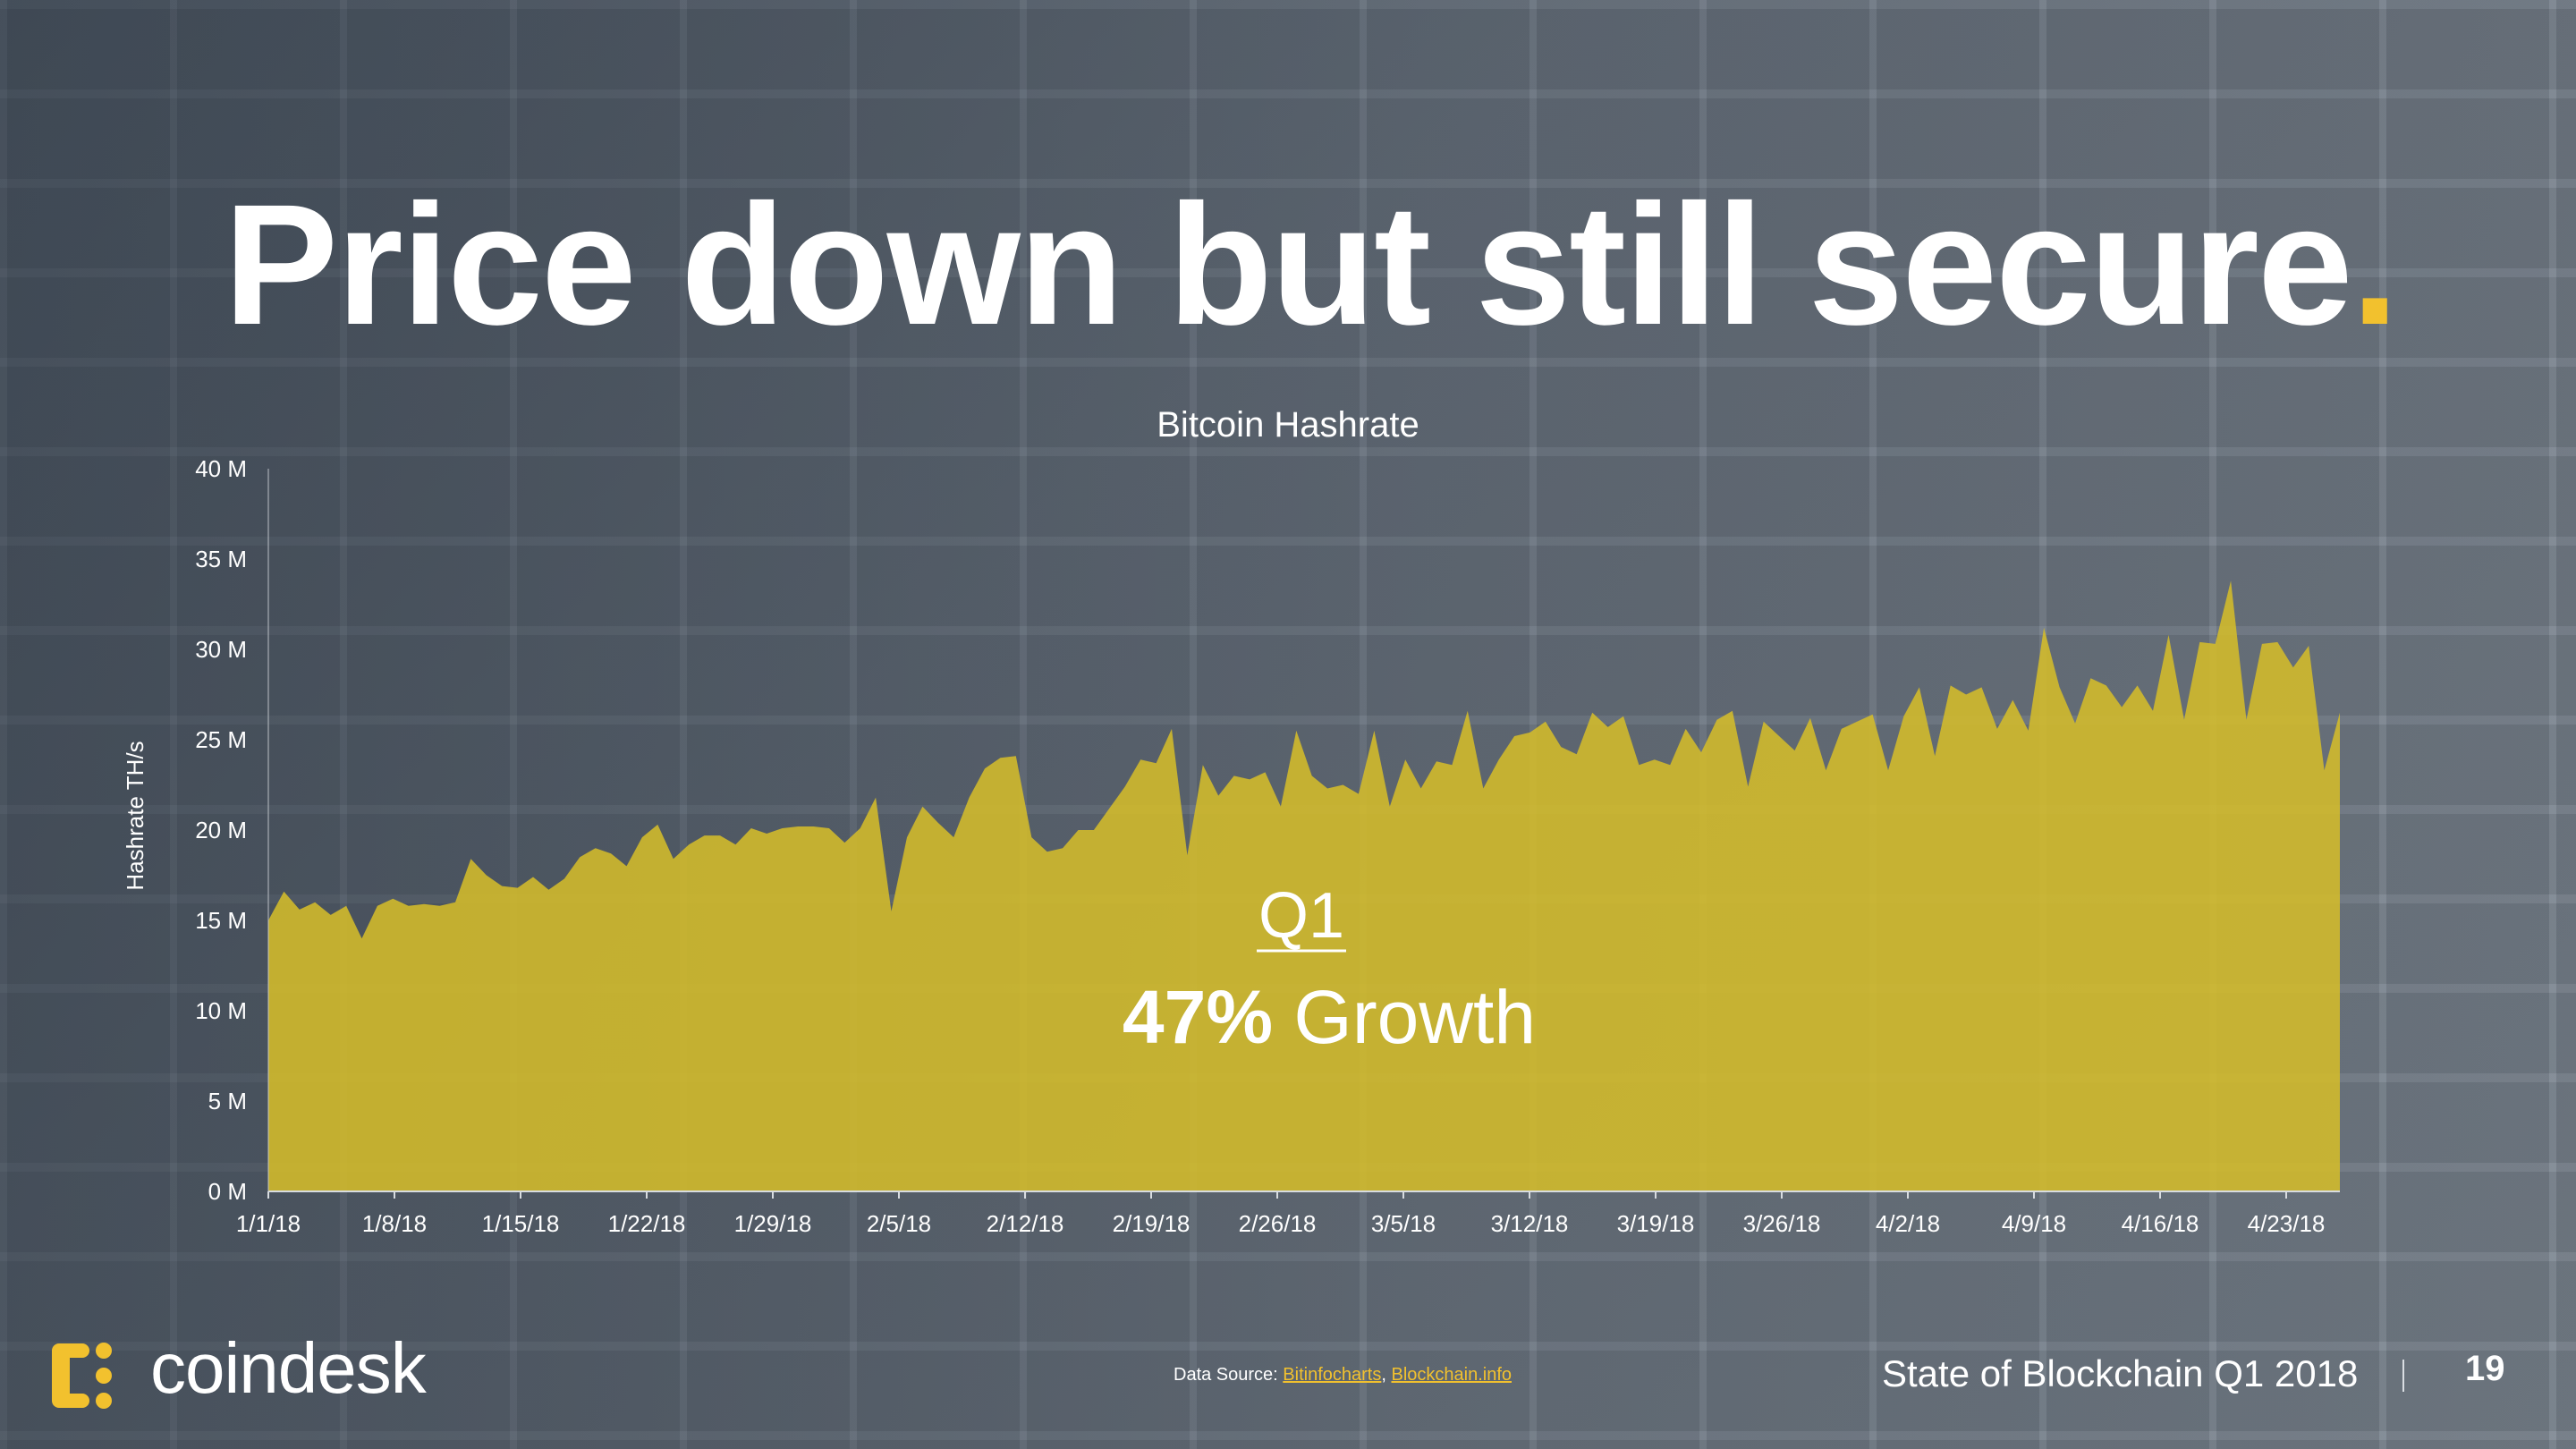 The height and width of the screenshot is (1449, 2576). I want to click on x-tick-label: 2/19/18, so click(1152, 1223).